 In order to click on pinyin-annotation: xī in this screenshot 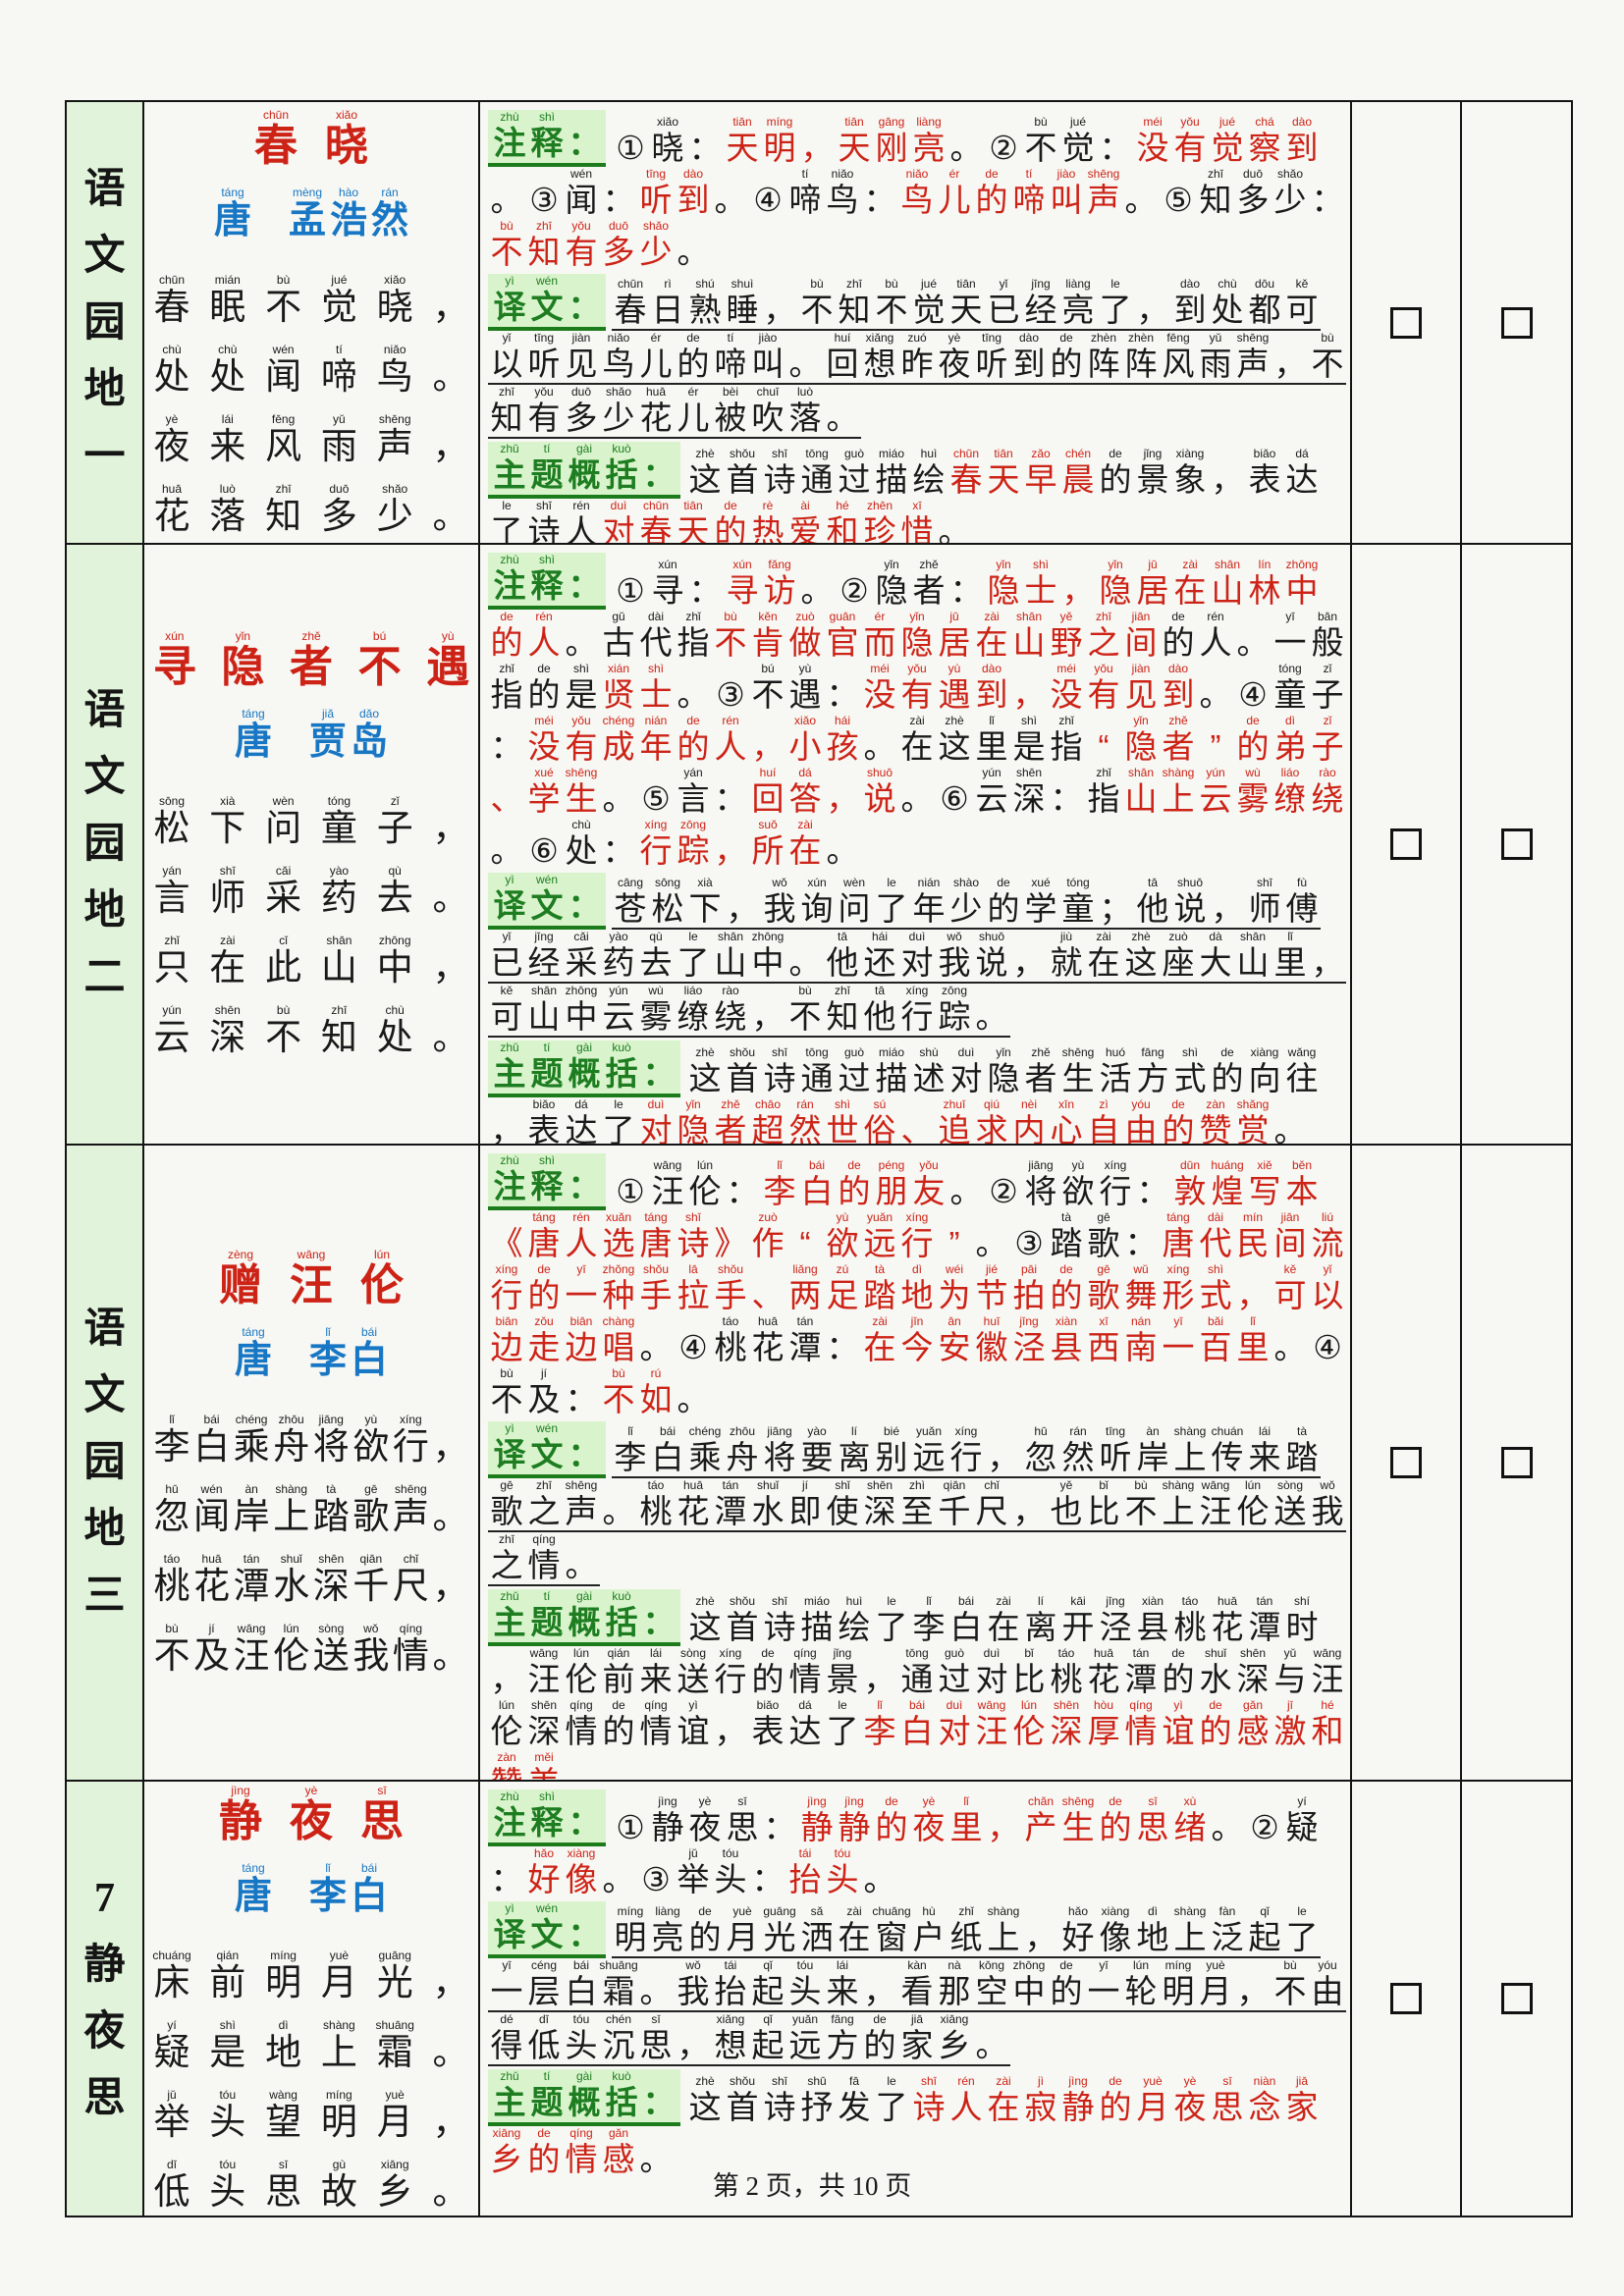, I will do `click(1104, 1321)`.